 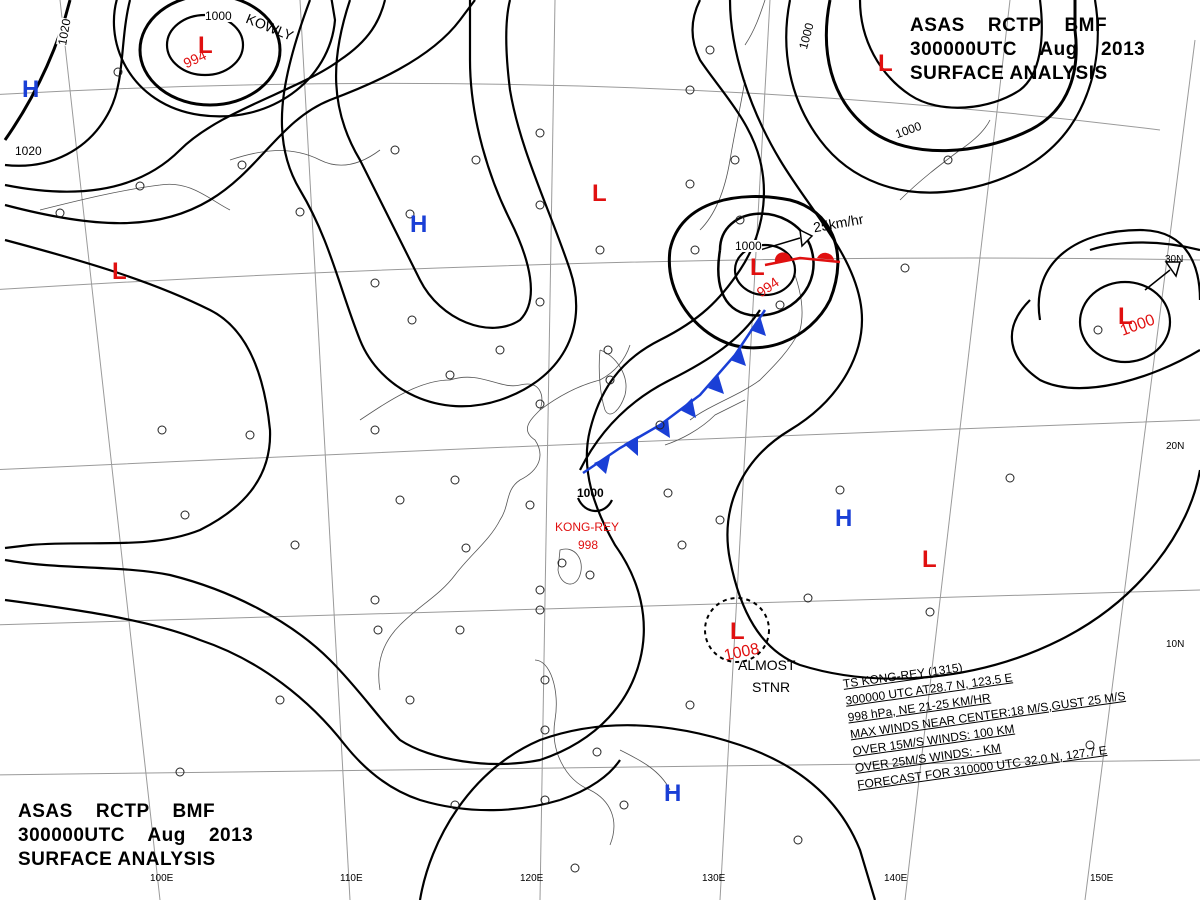 What do you see at coordinates (896, 878) in the screenshot?
I see `lon-label-140e: 140E` at bounding box center [896, 878].